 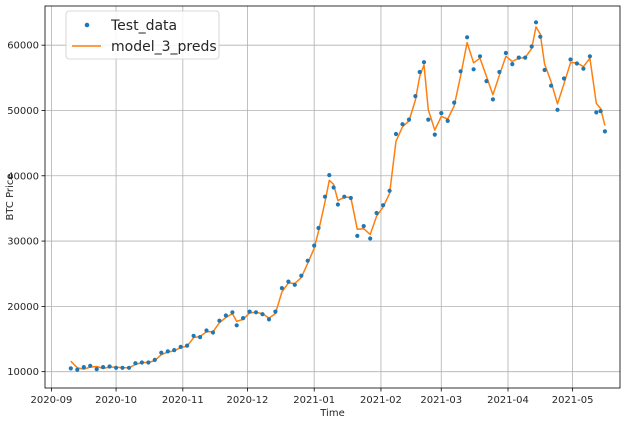 What do you see at coordinates (248, 400) in the screenshot?
I see `x-tick-label: 2020-12` at bounding box center [248, 400].